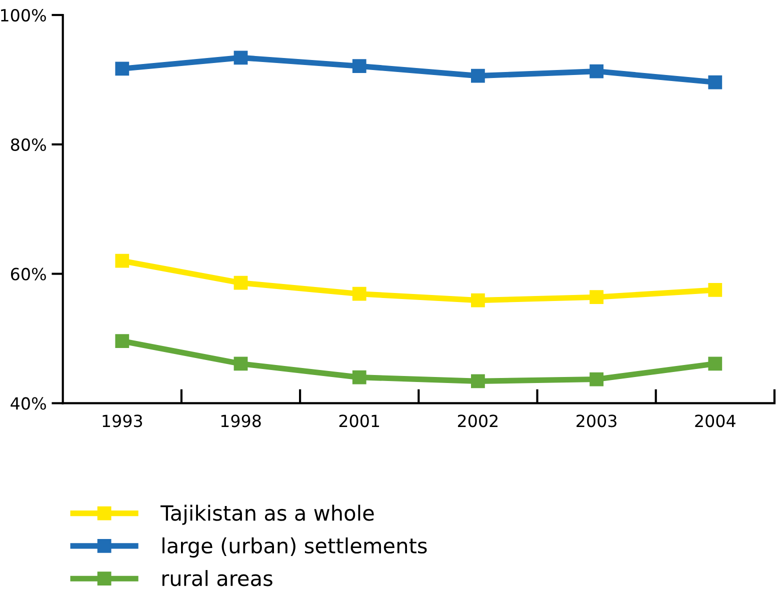 The height and width of the screenshot is (600, 776). I want to click on x-tick-label: 1993, so click(122, 421).